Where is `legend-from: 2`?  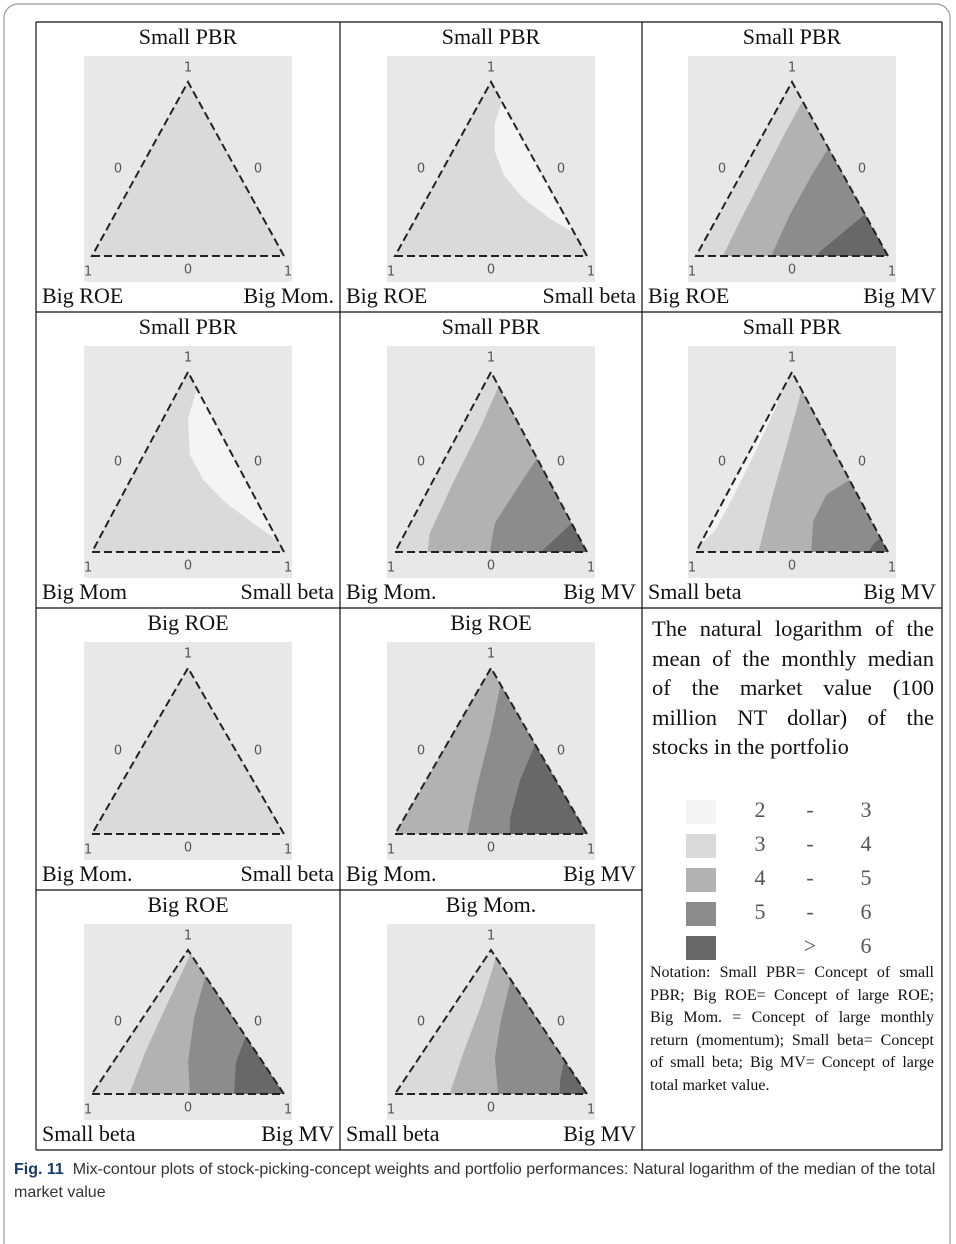
legend-from: 2 is located at coordinates (760, 809).